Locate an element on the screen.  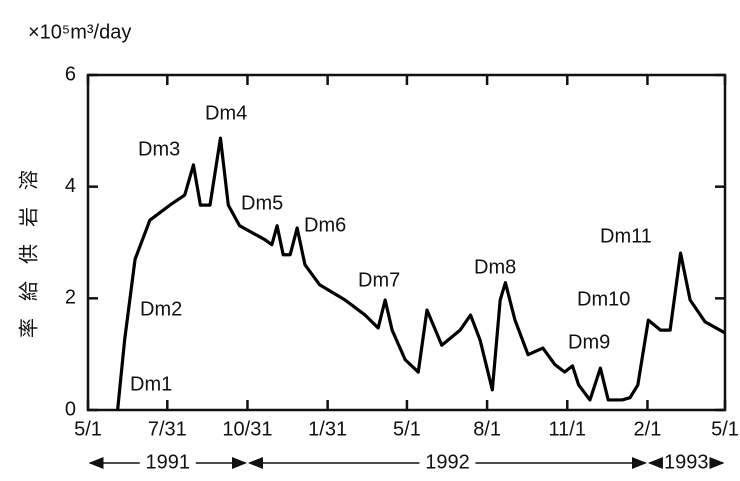
x-tick-label: 2/1 is located at coordinates (648, 429).